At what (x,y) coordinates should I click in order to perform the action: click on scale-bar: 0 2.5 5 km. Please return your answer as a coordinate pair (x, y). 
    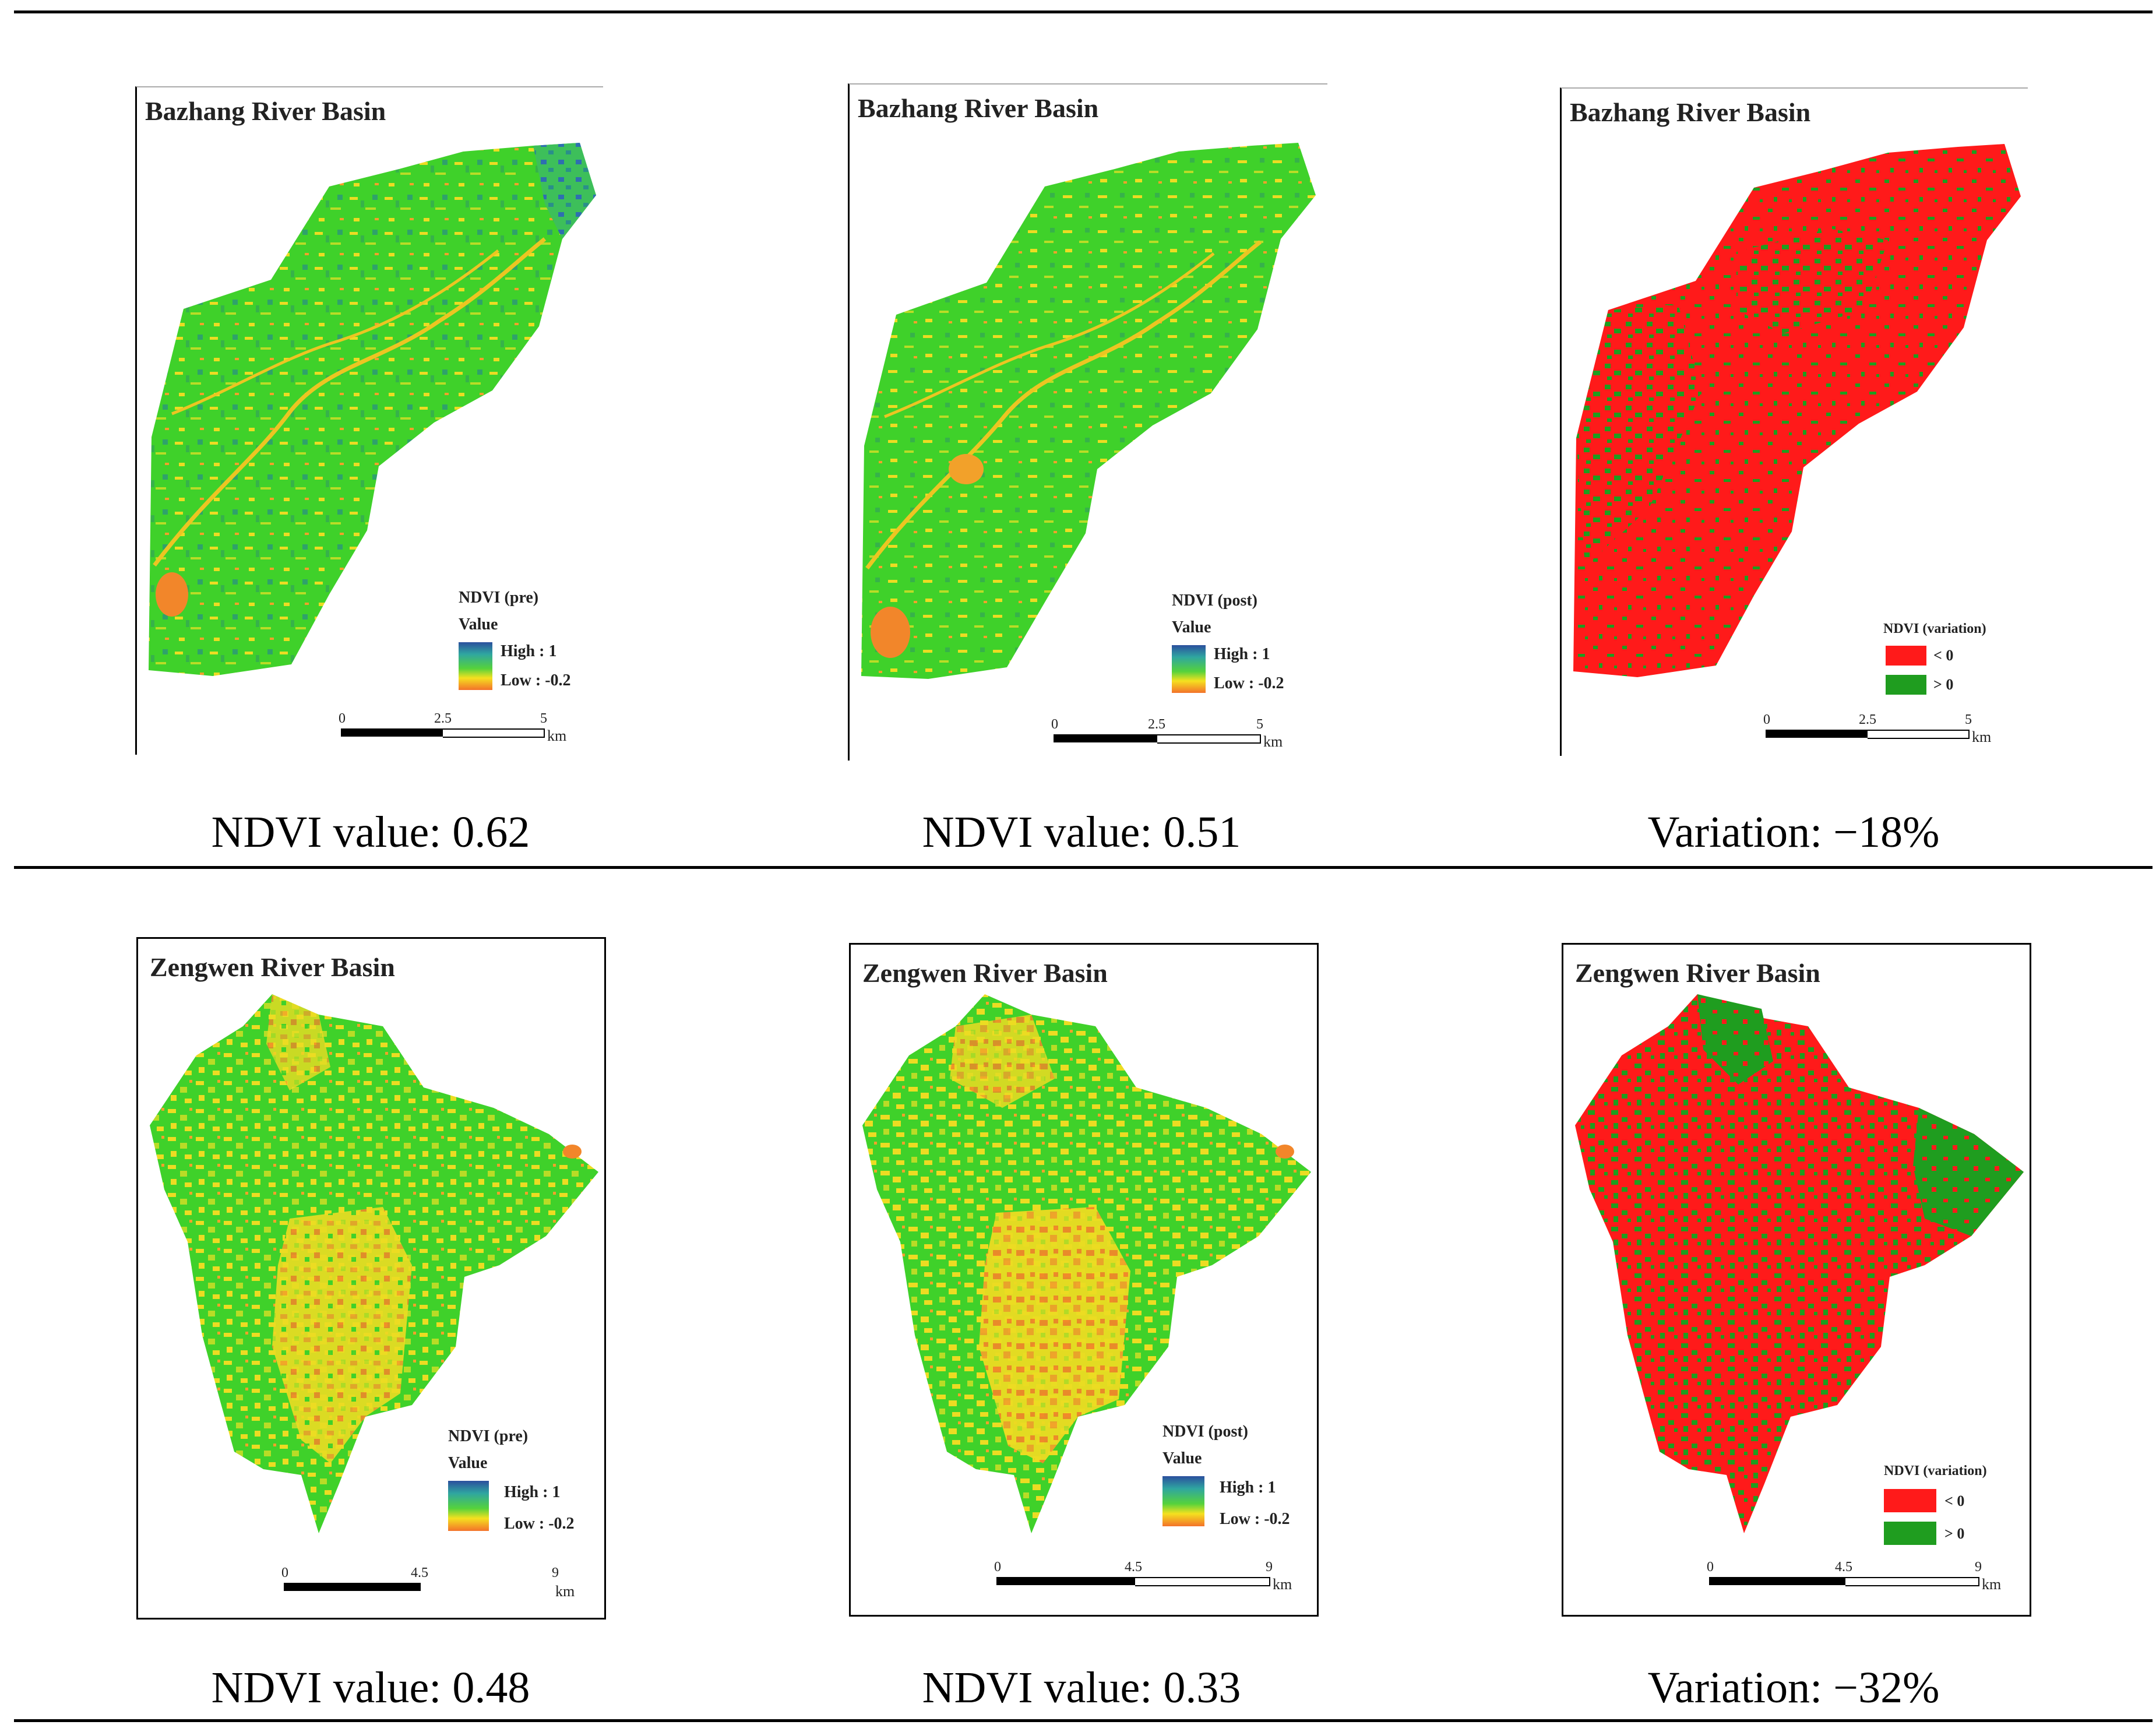
    Looking at the image, I should click on (1169, 734).